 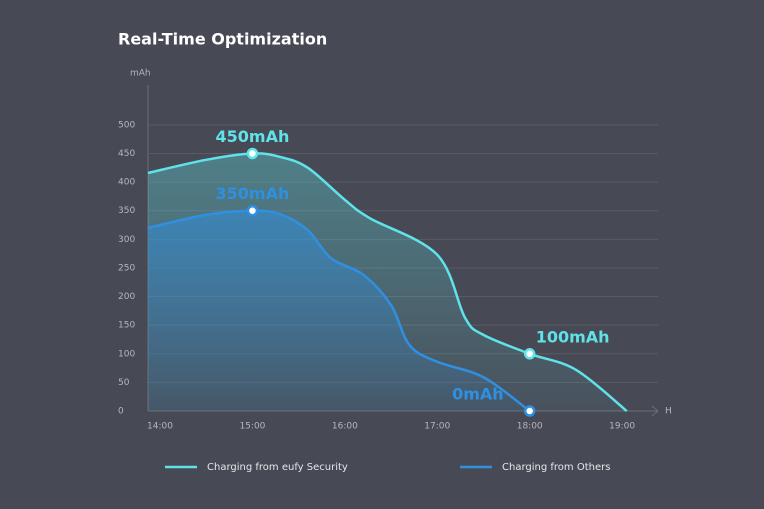 What do you see at coordinates (437, 427) in the screenshot?
I see `x-tick-label: 17:00` at bounding box center [437, 427].